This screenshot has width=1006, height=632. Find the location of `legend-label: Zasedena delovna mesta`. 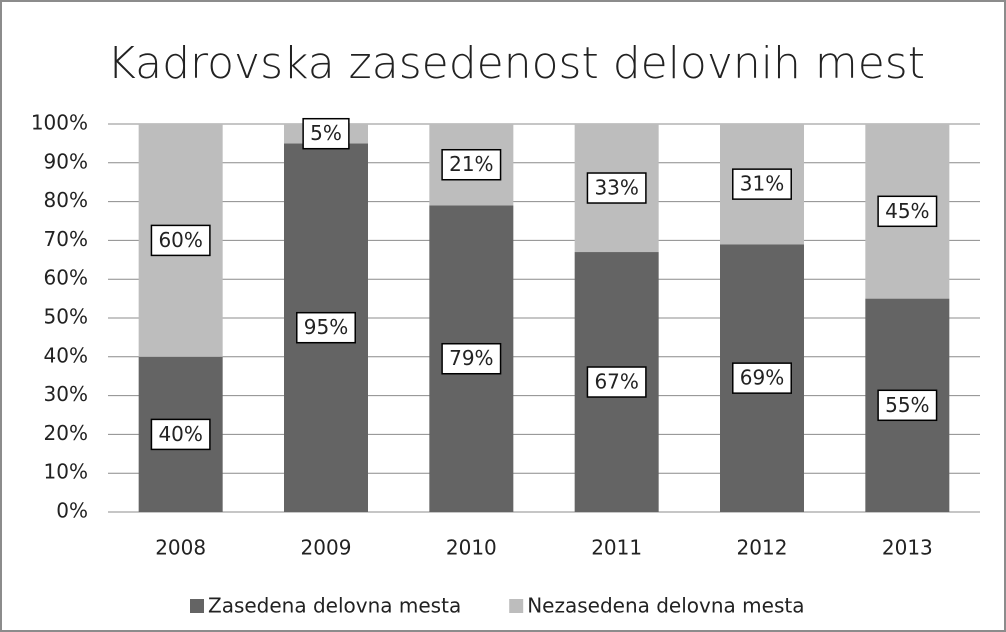

legend-label: Zasedena delovna mesta is located at coordinates (334, 606).